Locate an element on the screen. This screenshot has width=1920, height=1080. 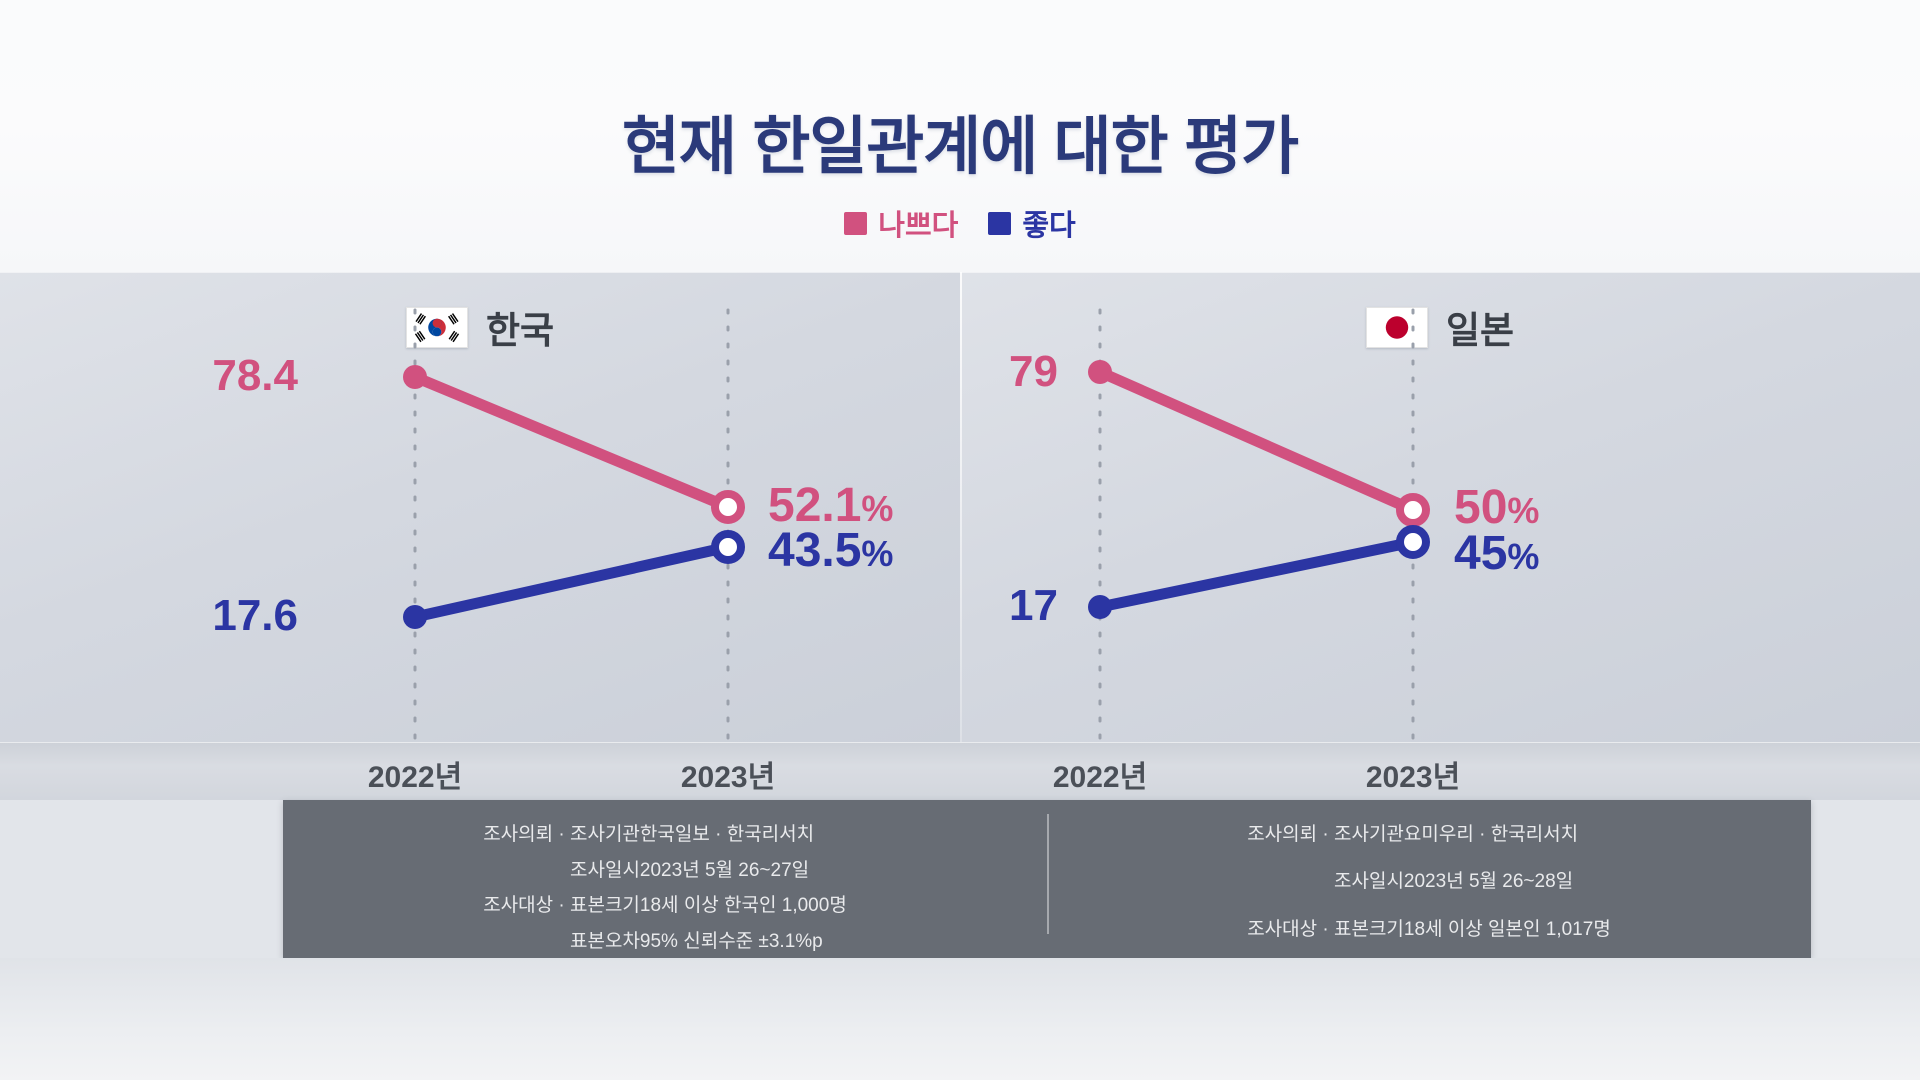
x-axis-japan: 2022년 2023년 is located at coordinates (1440, 772).